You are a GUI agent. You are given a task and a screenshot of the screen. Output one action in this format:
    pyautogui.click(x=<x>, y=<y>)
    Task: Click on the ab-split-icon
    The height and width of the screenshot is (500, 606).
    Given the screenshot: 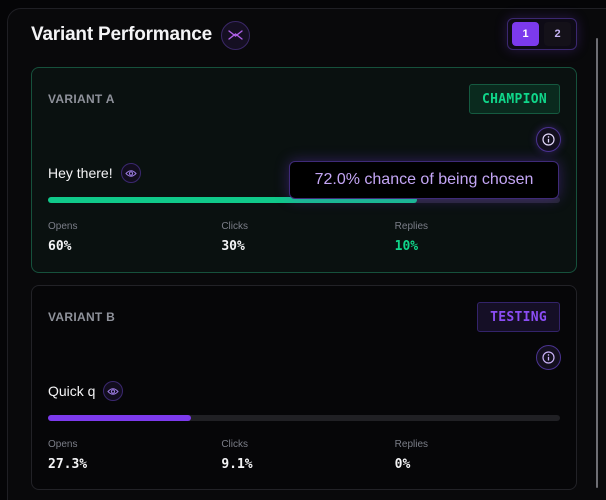 What is the action you would take?
    pyautogui.click(x=236, y=35)
    